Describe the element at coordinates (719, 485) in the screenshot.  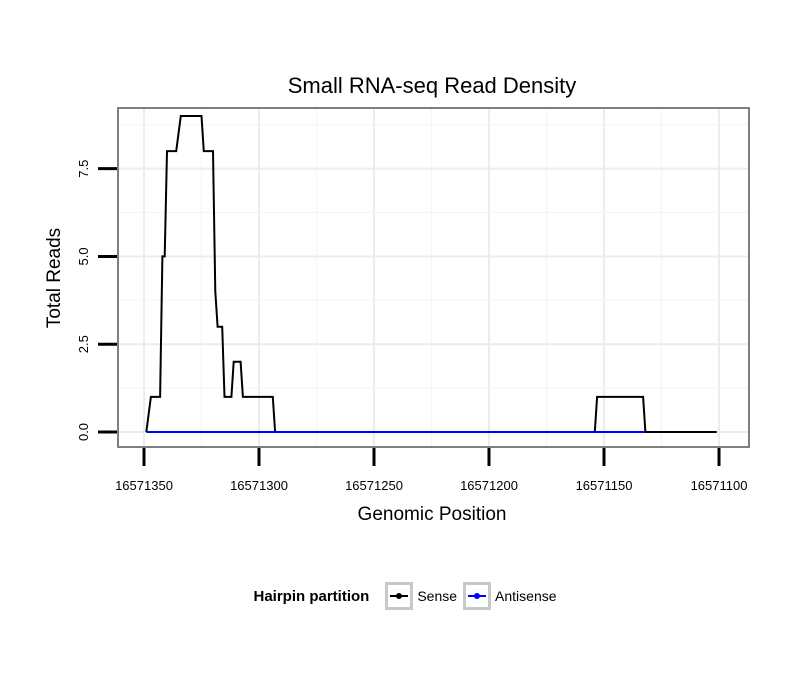
I see `x-tick-label: 16571100` at that location.